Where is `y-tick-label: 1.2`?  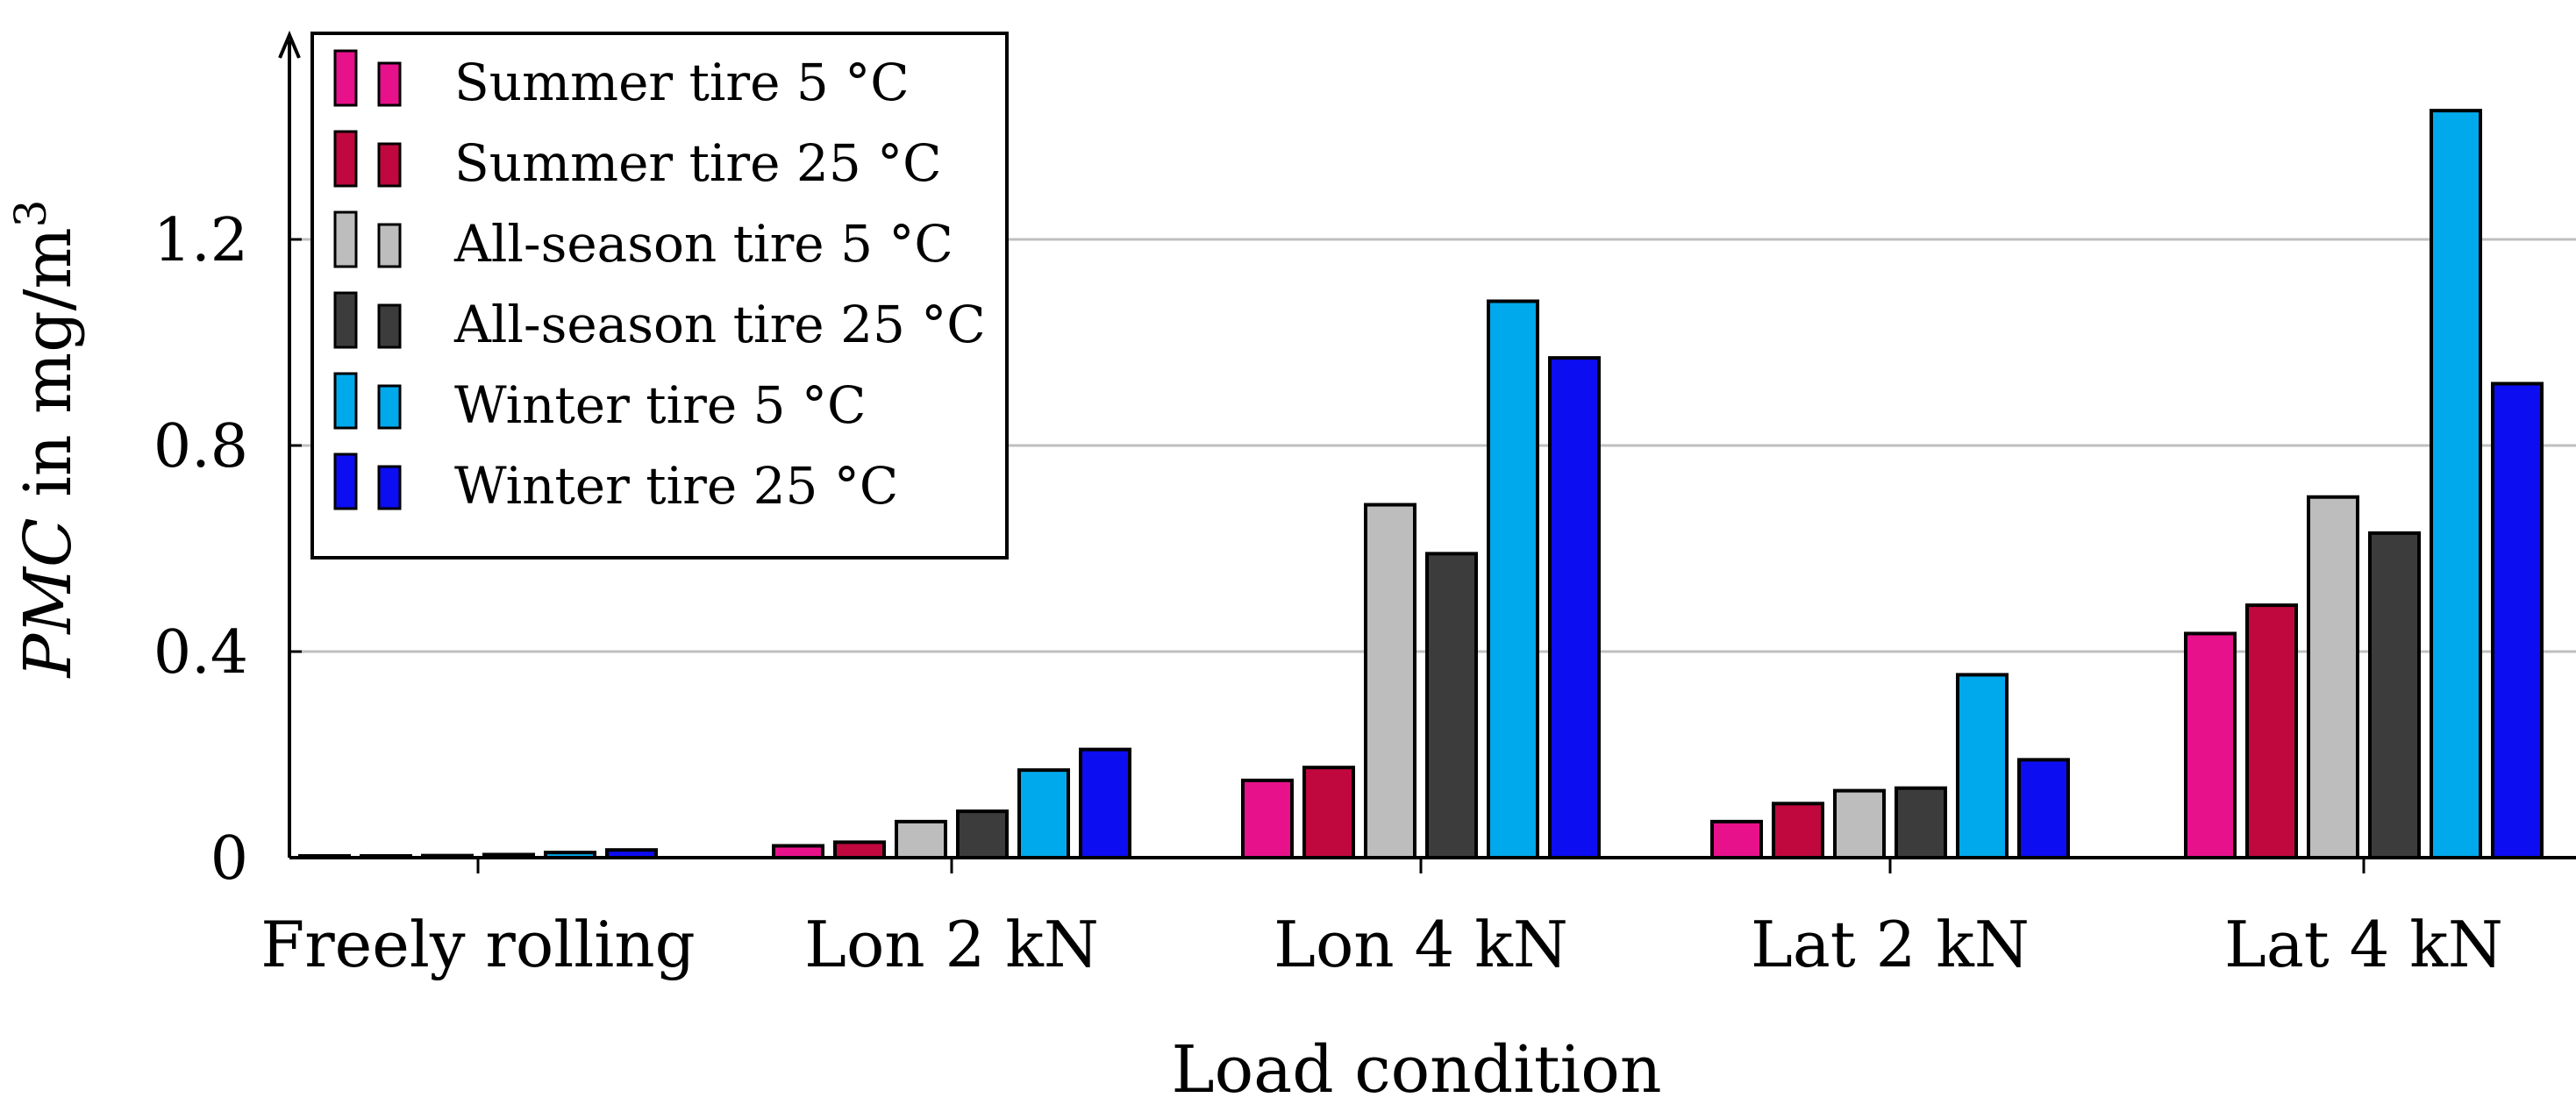
y-tick-label: 1.2 is located at coordinates (201, 241).